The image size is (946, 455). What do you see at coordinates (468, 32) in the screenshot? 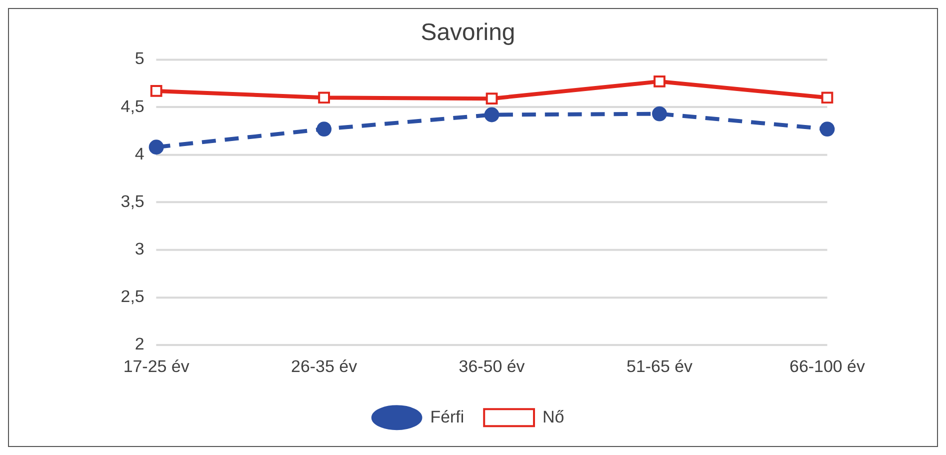
I see `chart-title: Savoring` at bounding box center [468, 32].